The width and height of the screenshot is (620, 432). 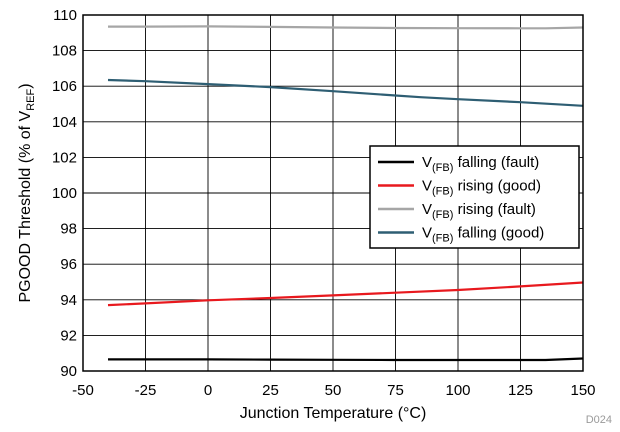 I want to click on x-tick-label: 75, so click(x=395, y=390).